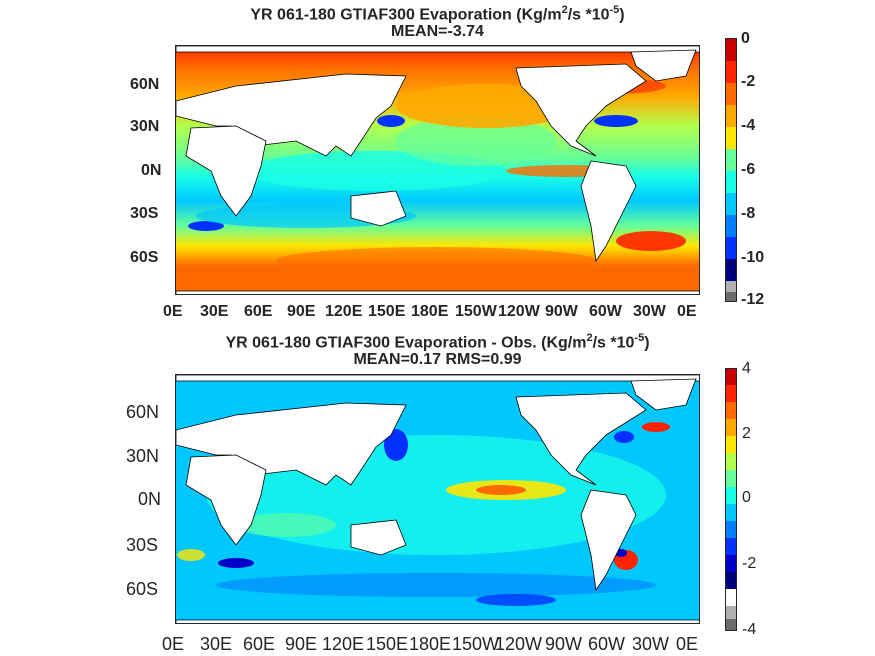 The width and height of the screenshot is (875, 656). What do you see at coordinates (519, 311) in the screenshot?
I see `top-lon-tick-120w: 120W` at bounding box center [519, 311].